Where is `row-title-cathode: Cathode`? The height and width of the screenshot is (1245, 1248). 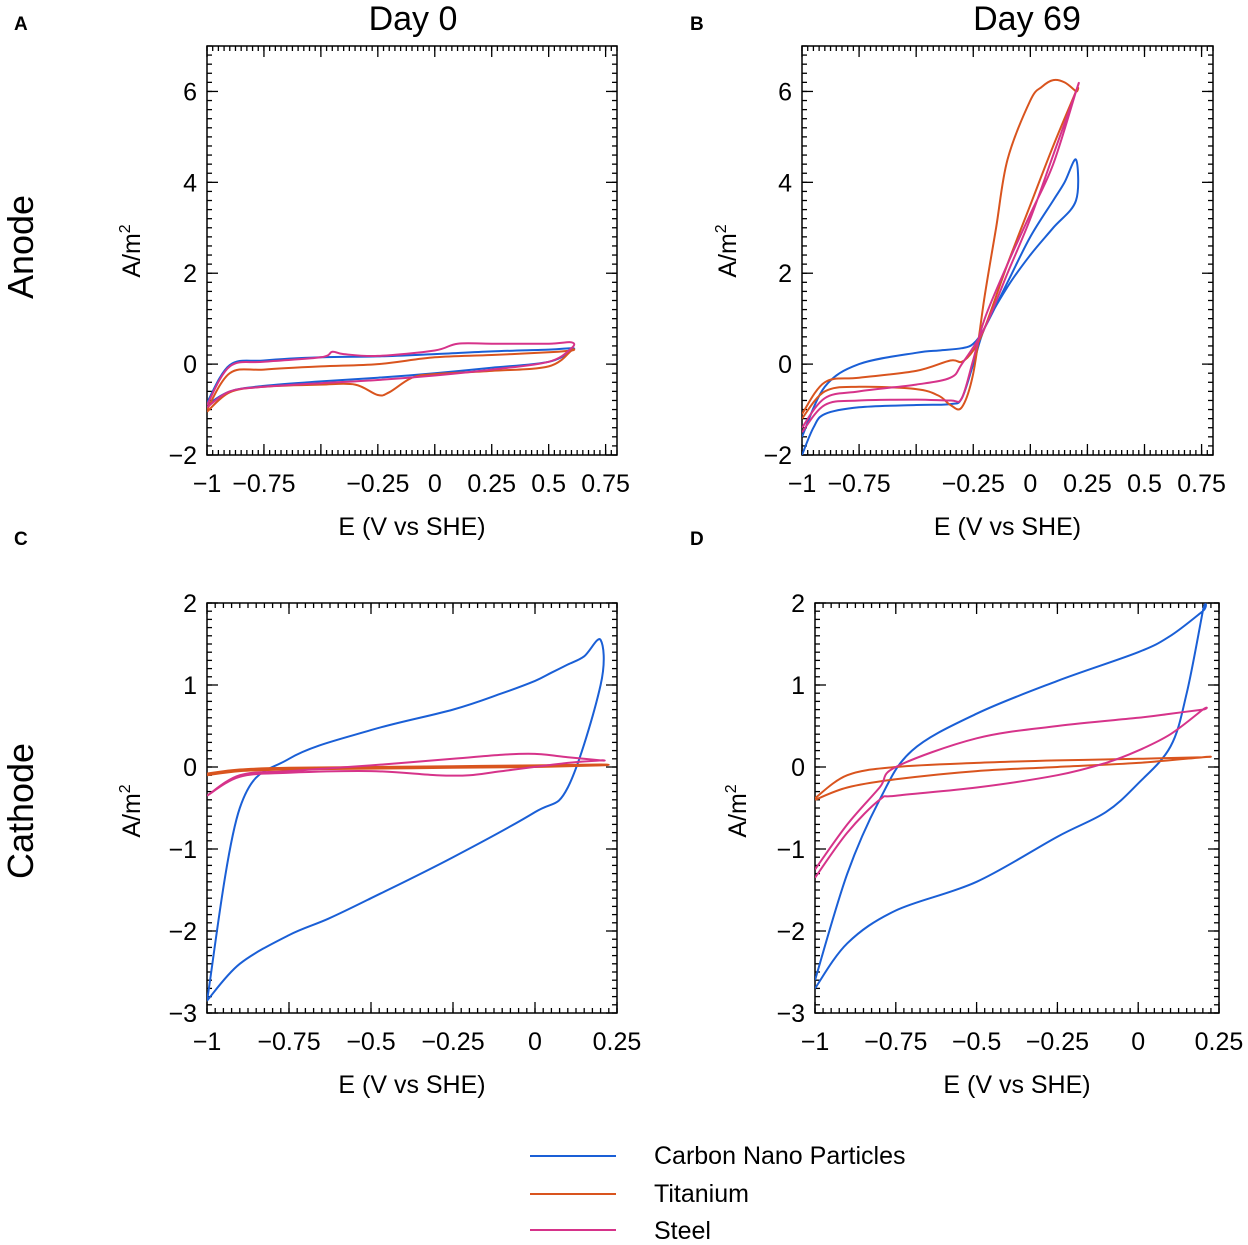 row-title-cathode: Cathode is located at coordinates (20, 811).